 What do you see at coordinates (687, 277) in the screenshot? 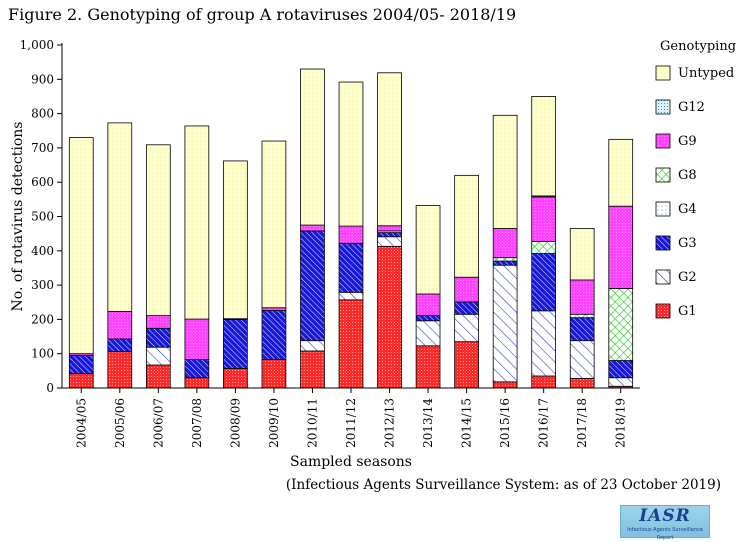
I see `legend-label-g2: G2` at bounding box center [687, 277].